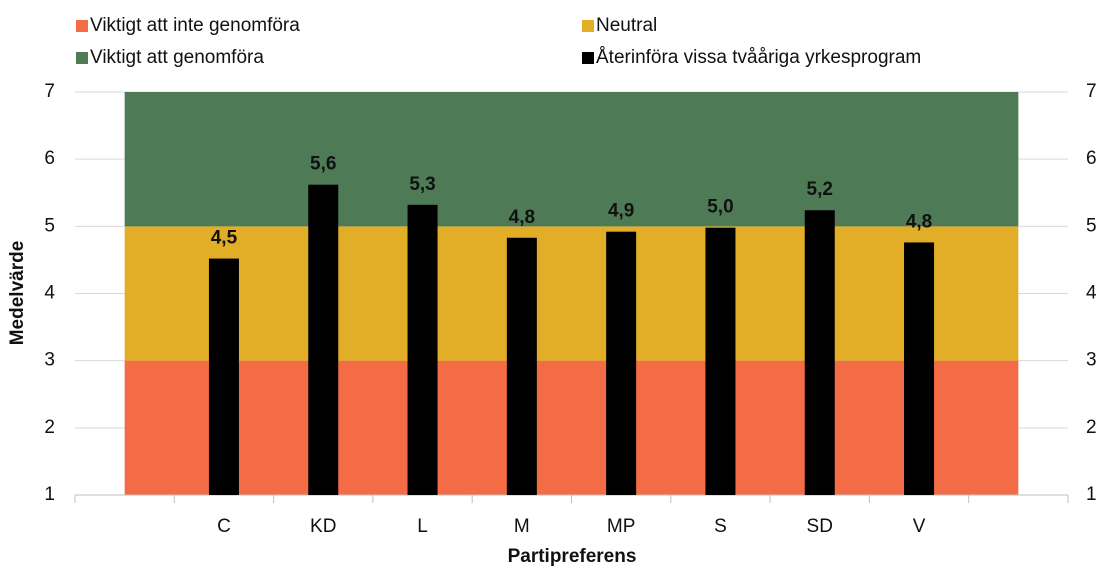  What do you see at coordinates (621, 526) in the screenshot?
I see `x-tick-label: MP` at bounding box center [621, 526].